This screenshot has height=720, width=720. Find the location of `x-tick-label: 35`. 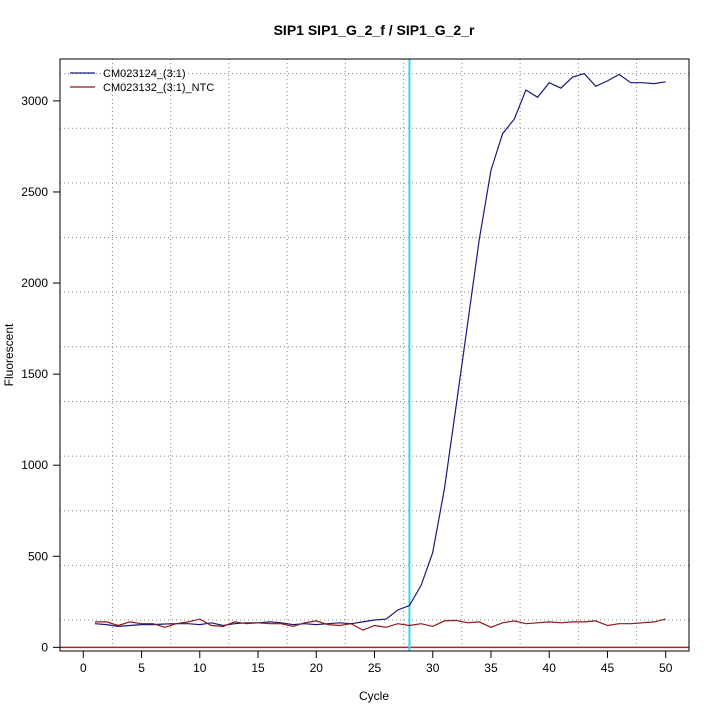

x-tick-label: 35 is located at coordinates (491, 668).